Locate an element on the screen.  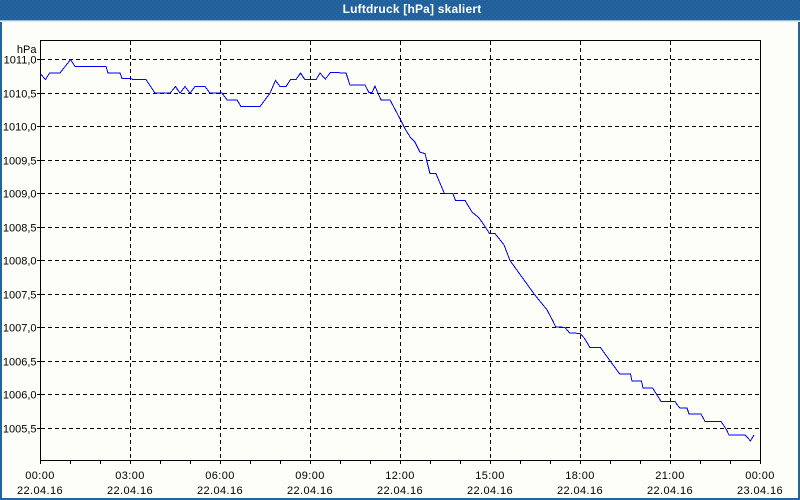
svg-text: 1010,5 is located at coordinates (20, 95).